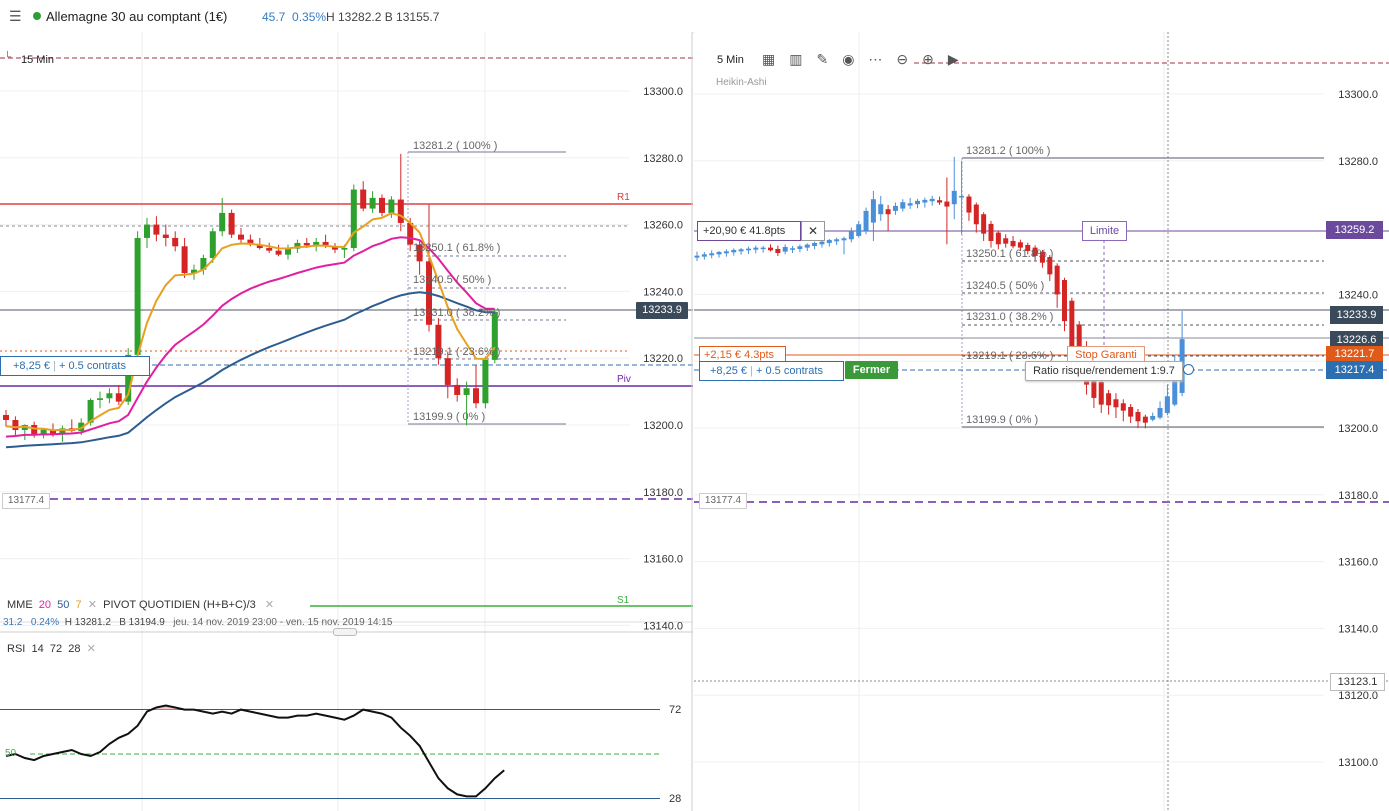 Image resolution: width=1389 pixels, height=811 pixels. I want to click on left-axis-tick: 13240.0, so click(663, 292).